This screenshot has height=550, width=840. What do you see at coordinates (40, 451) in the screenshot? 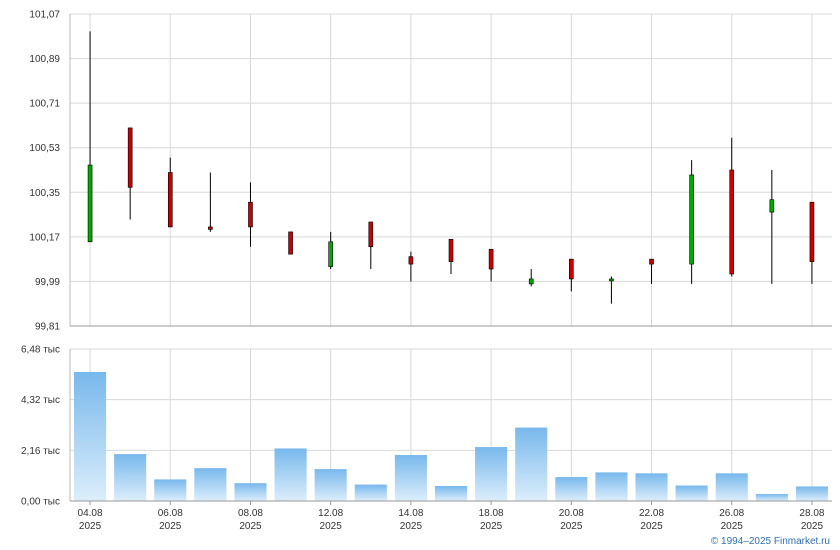
I see `volume-ytick-label: 2,16 тыс` at bounding box center [40, 451].